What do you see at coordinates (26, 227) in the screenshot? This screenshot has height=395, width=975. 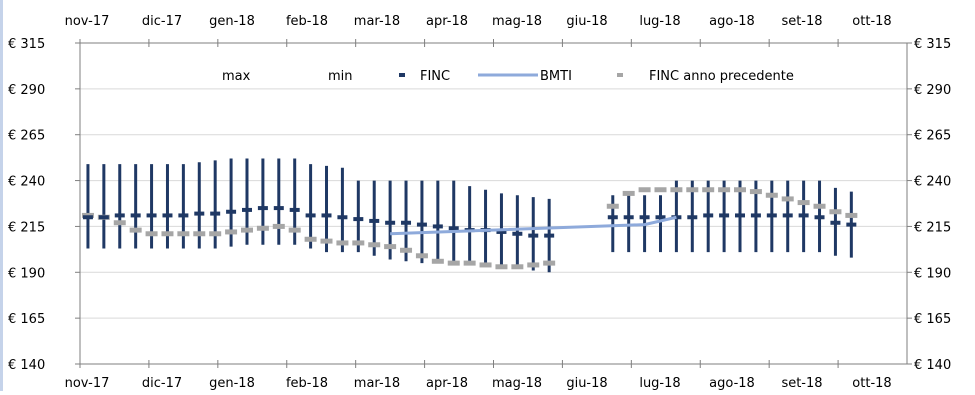 I see `y-tick-label-left: € 215` at bounding box center [26, 227].